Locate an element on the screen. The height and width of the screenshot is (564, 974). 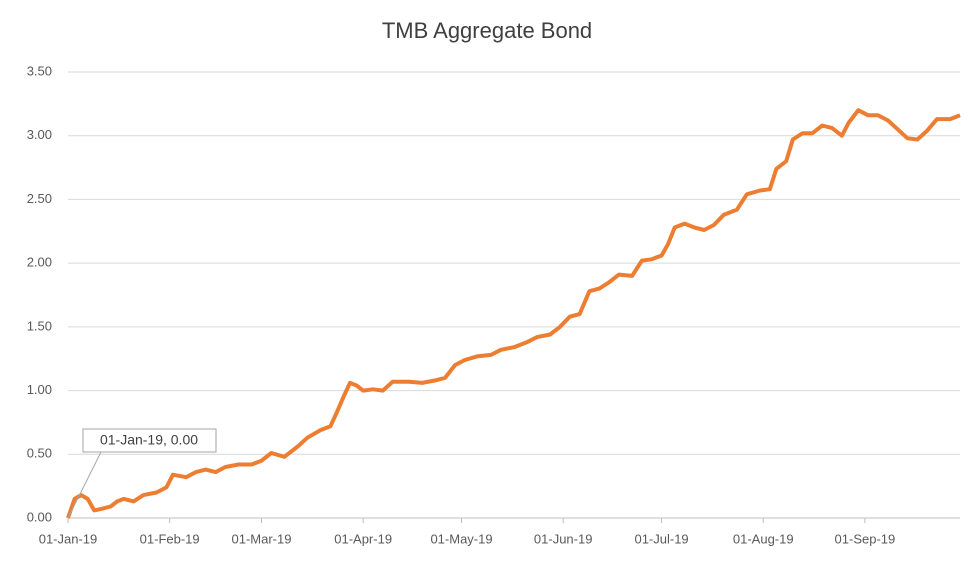
x-tick-label: 01-Aug-19 is located at coordinates (763, 538).